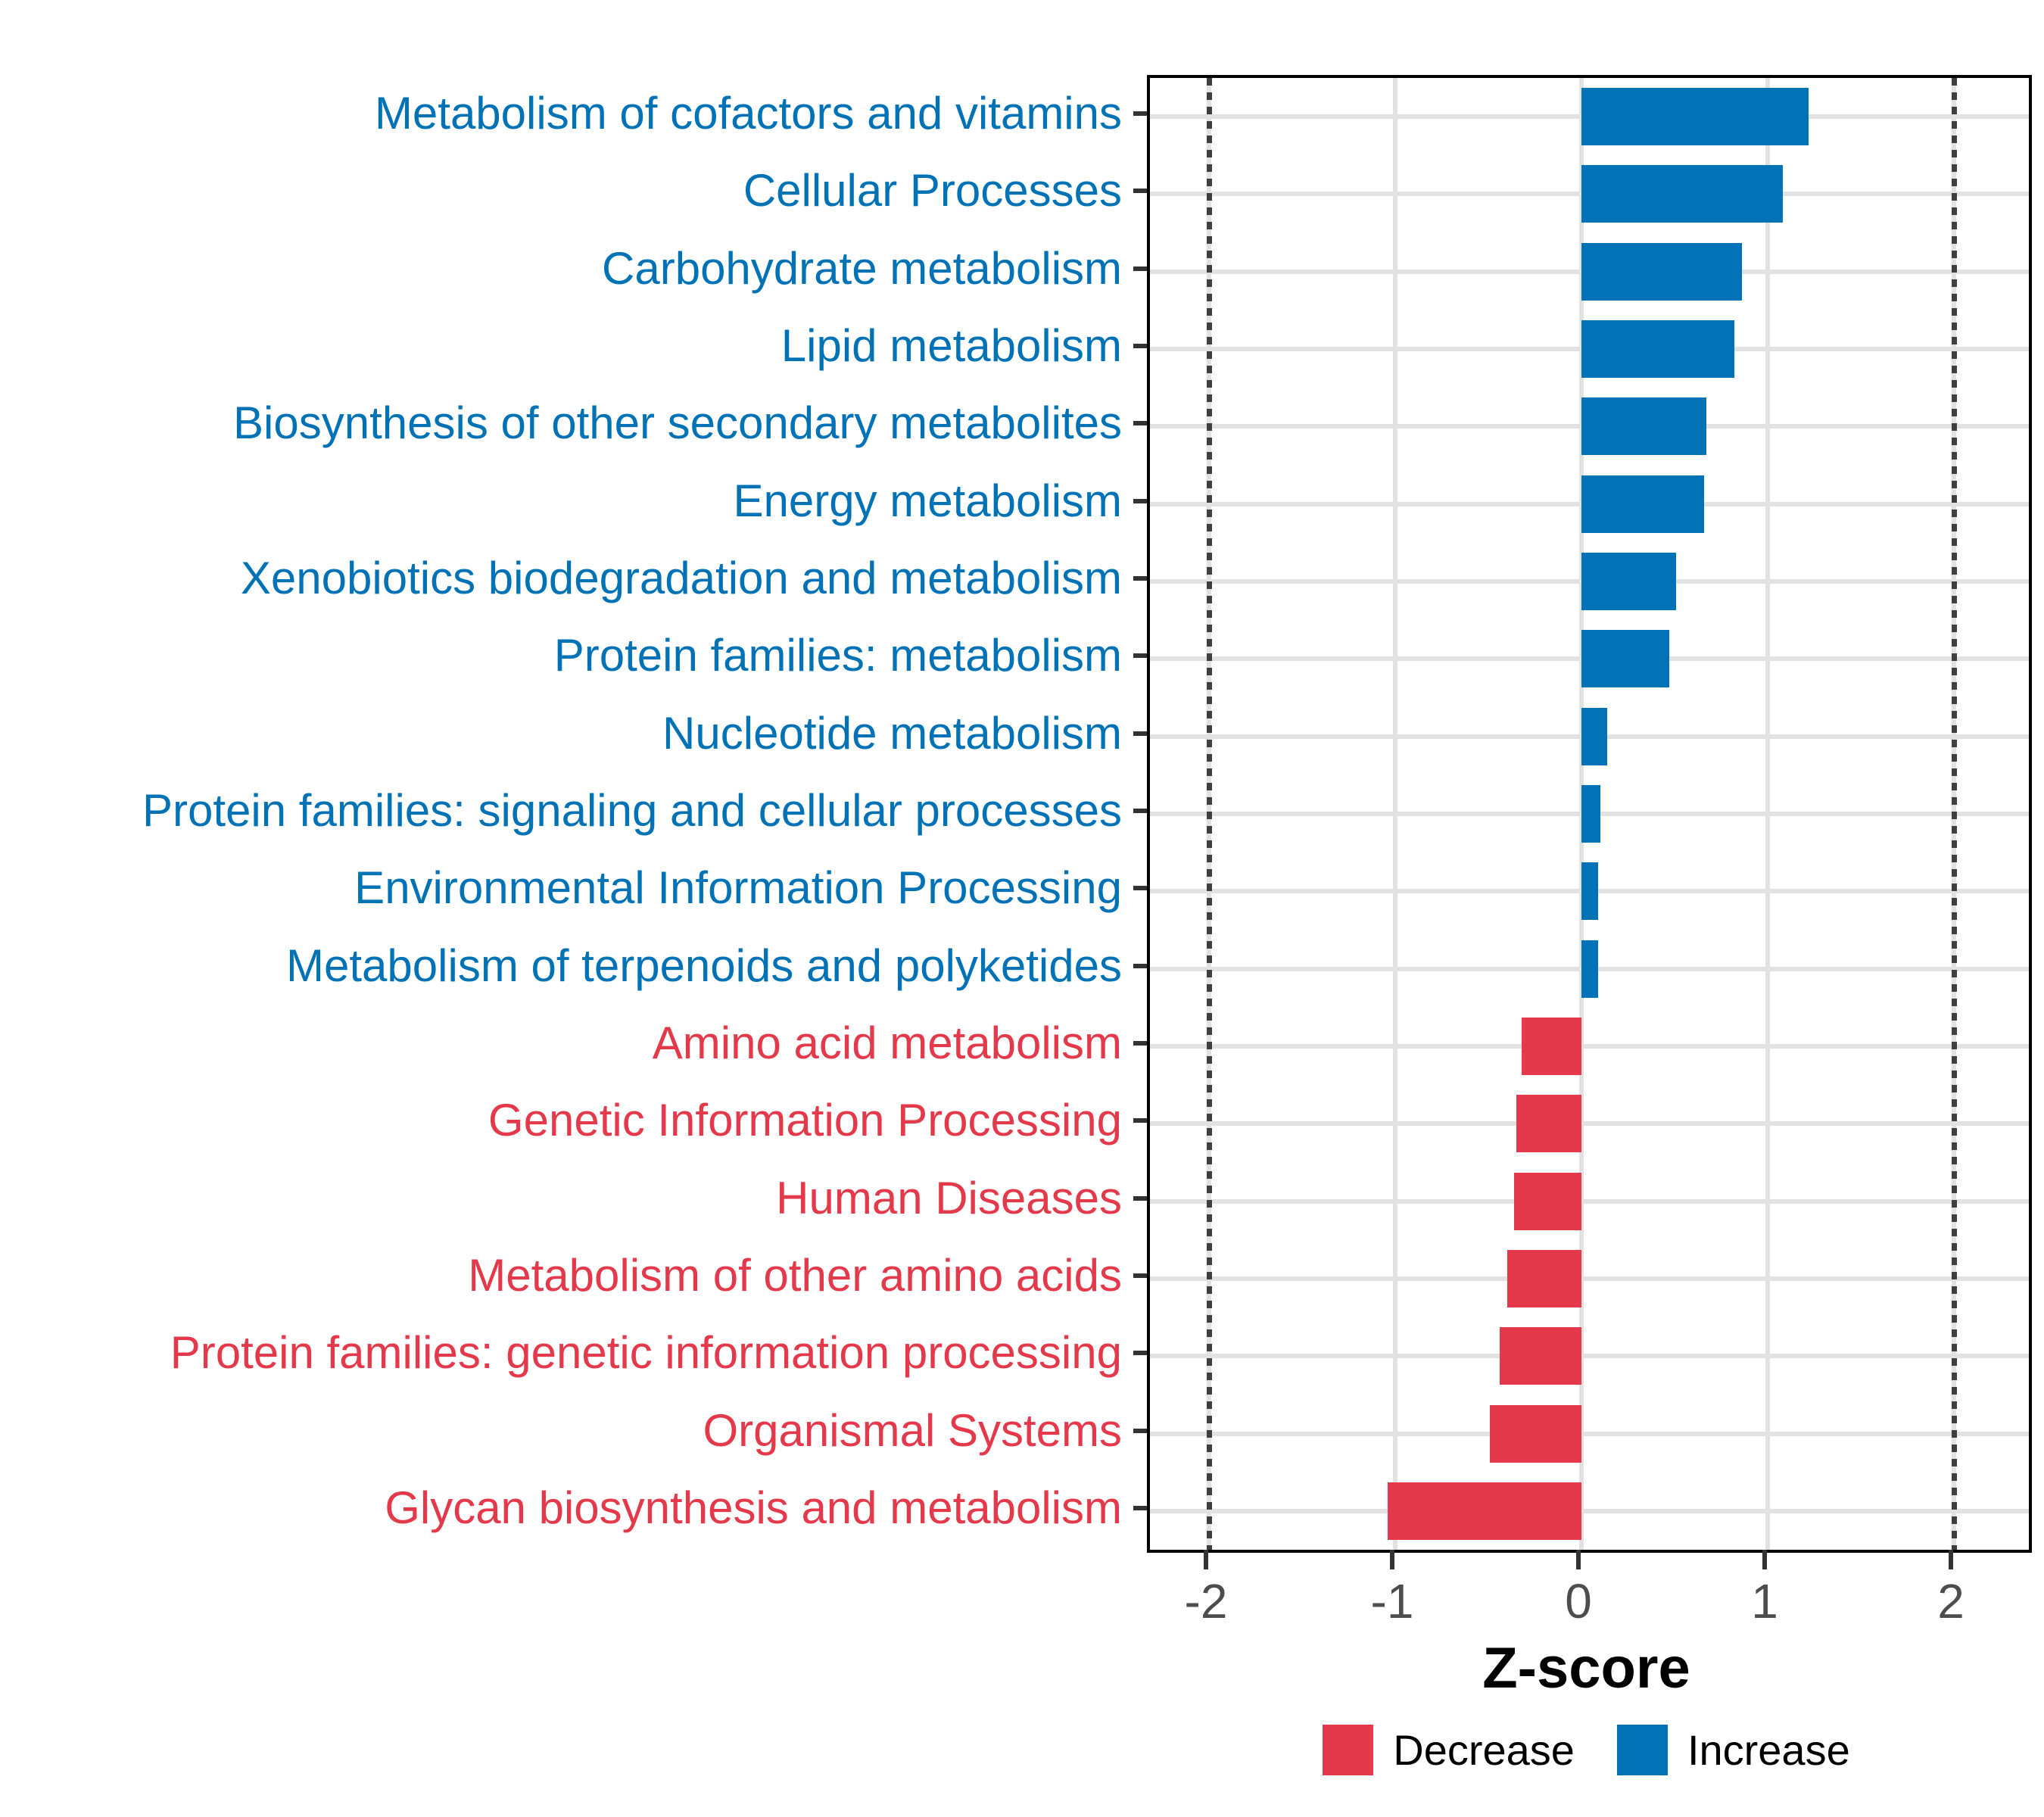 Image resolution: width=2044 pixels, height=1817 pixels. I want to click on bar-metabolism-of-terpenoids-and-polyketides, so click(1590, 969).